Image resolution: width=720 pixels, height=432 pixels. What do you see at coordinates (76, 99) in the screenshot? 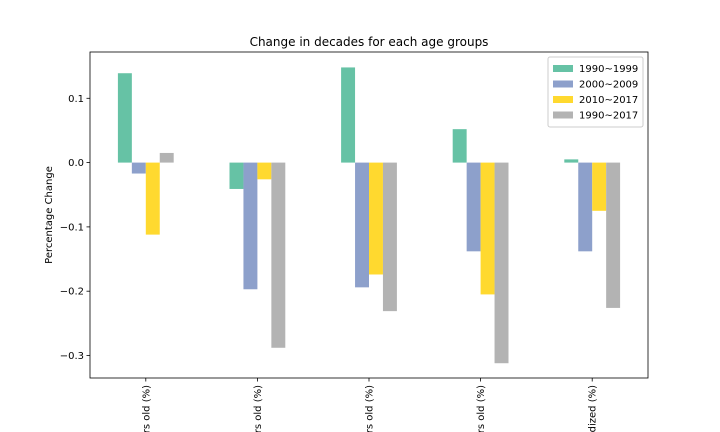
I see `y-tick-label: 0.1` at bounding box center [76, 99].